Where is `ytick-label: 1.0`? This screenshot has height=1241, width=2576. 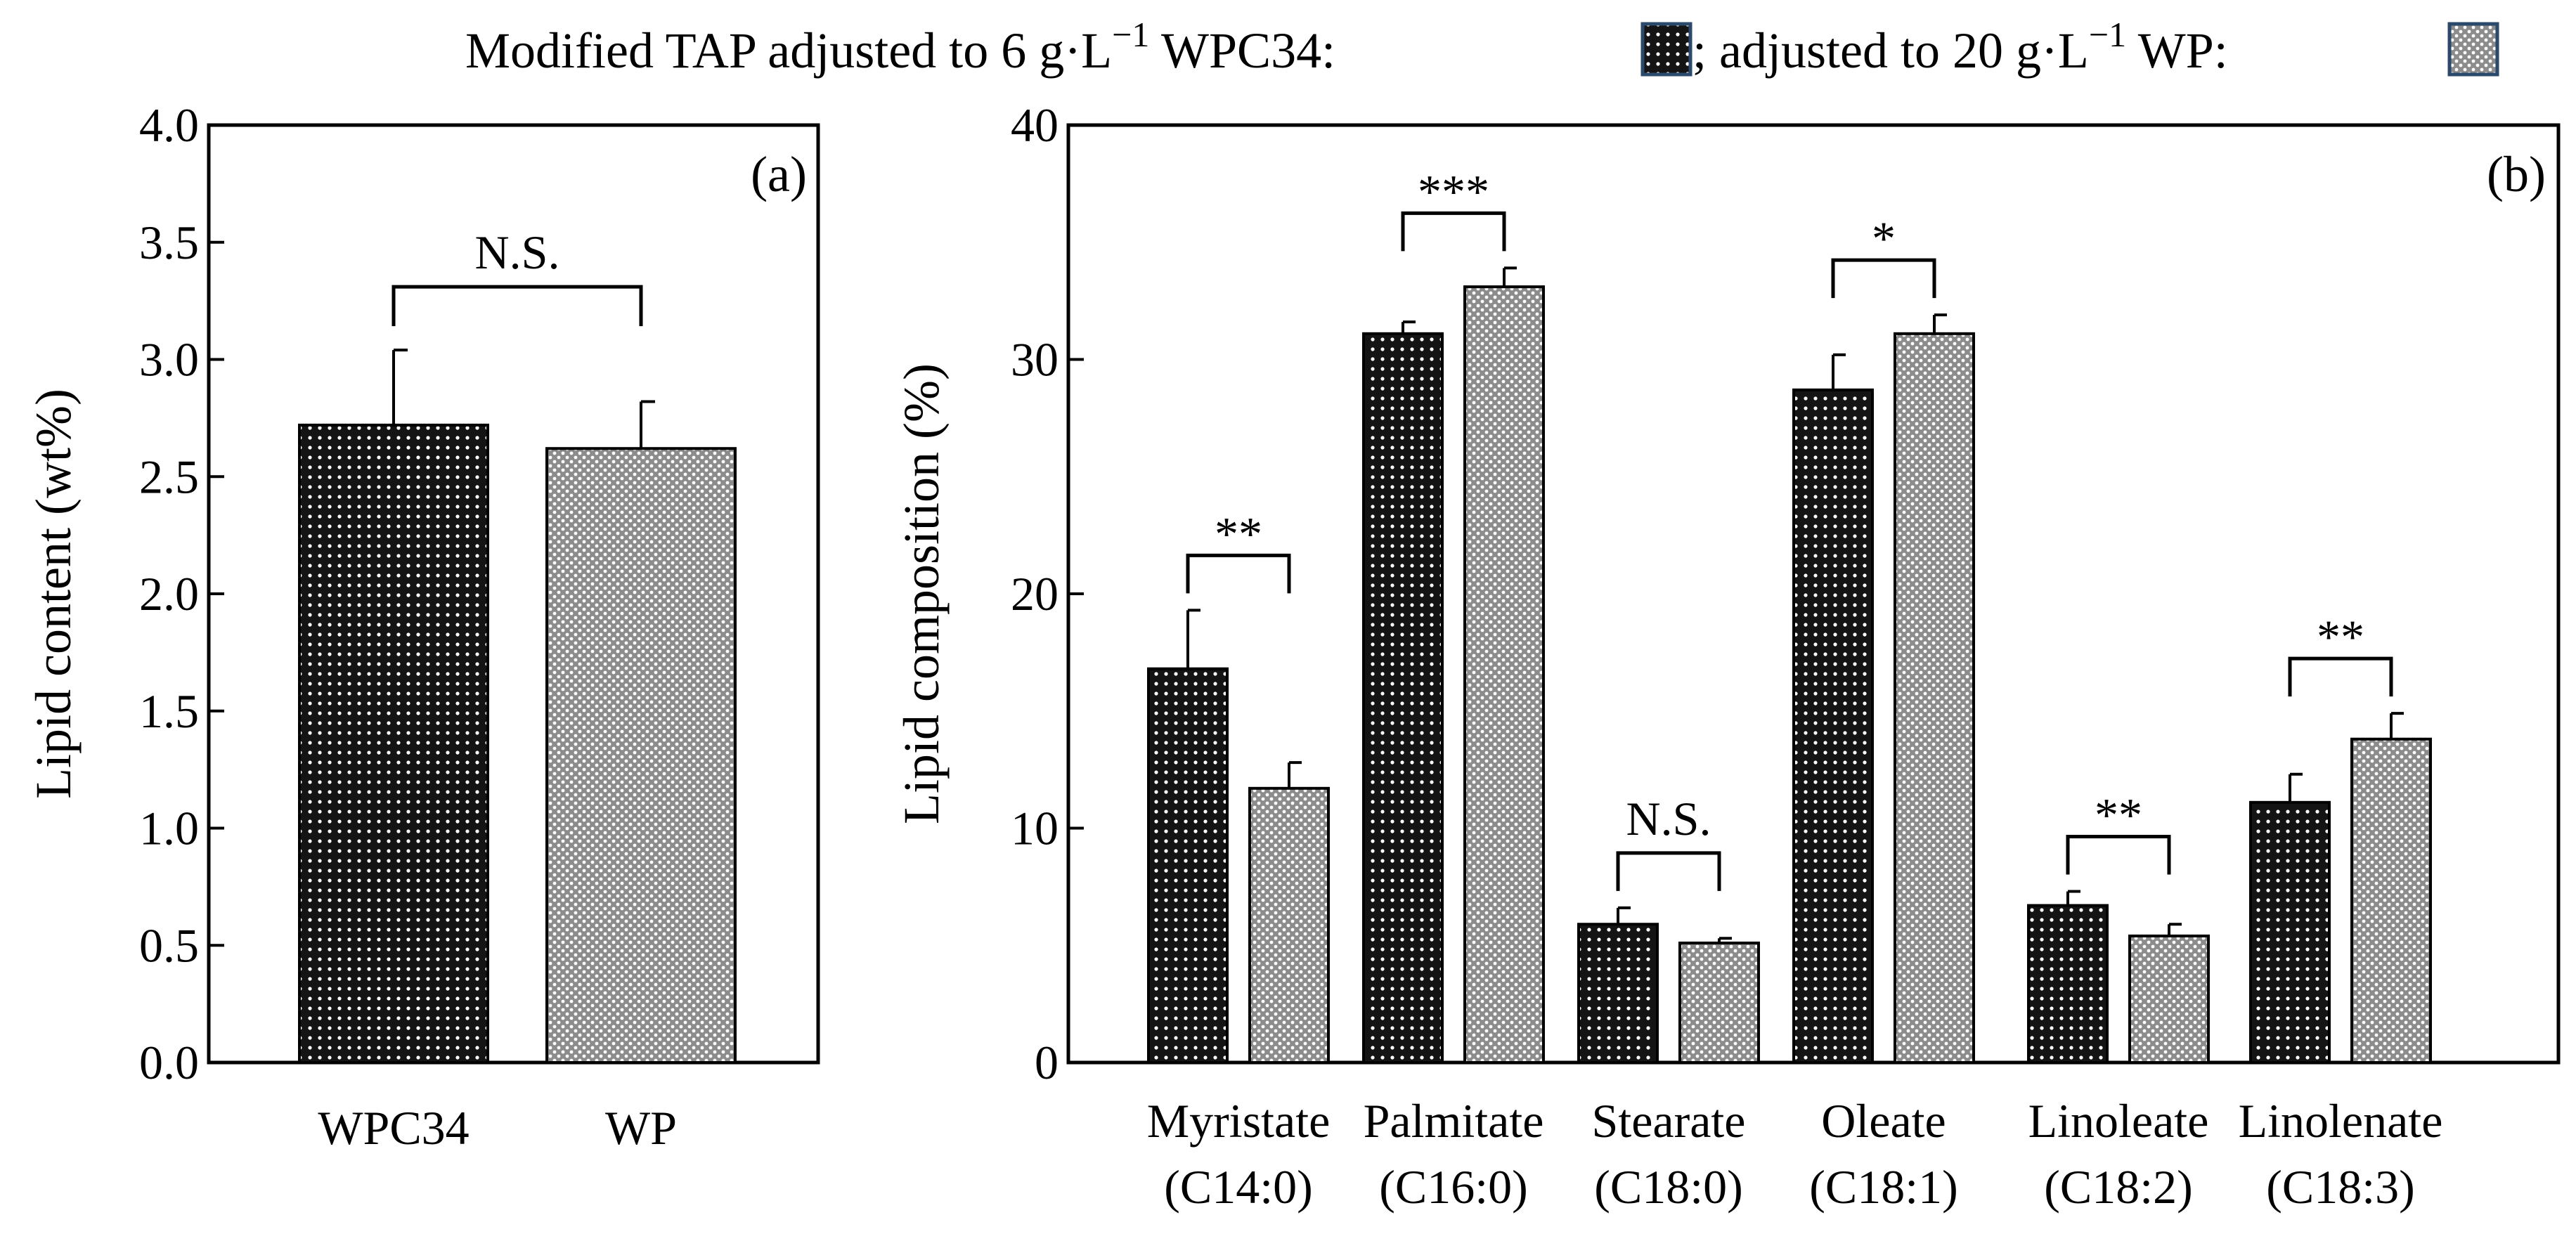 ytick-label: 1.0 is located at coordinates (169, 828).